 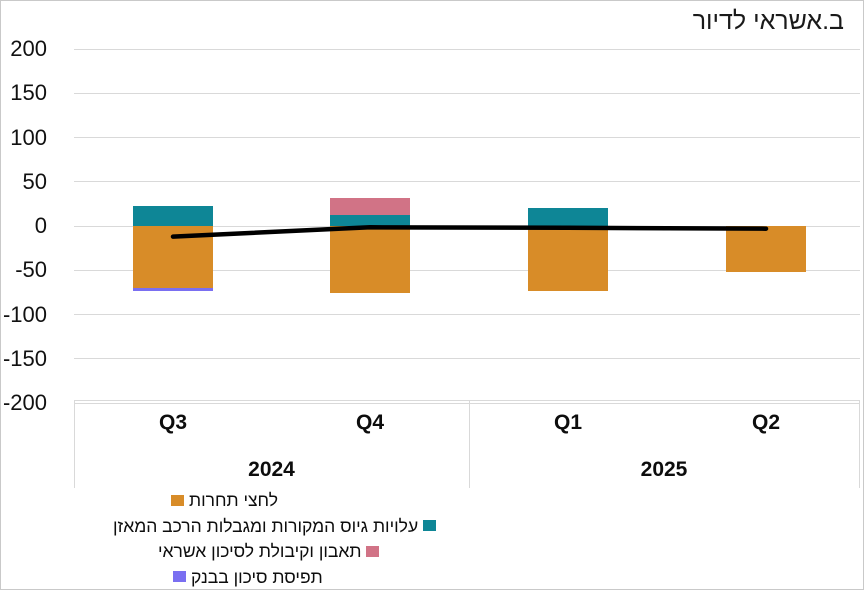 What do you see at coordinates (765, 422) in the screenshot?
I see `quarter-label: Q2` at bounding box center [765, 422].